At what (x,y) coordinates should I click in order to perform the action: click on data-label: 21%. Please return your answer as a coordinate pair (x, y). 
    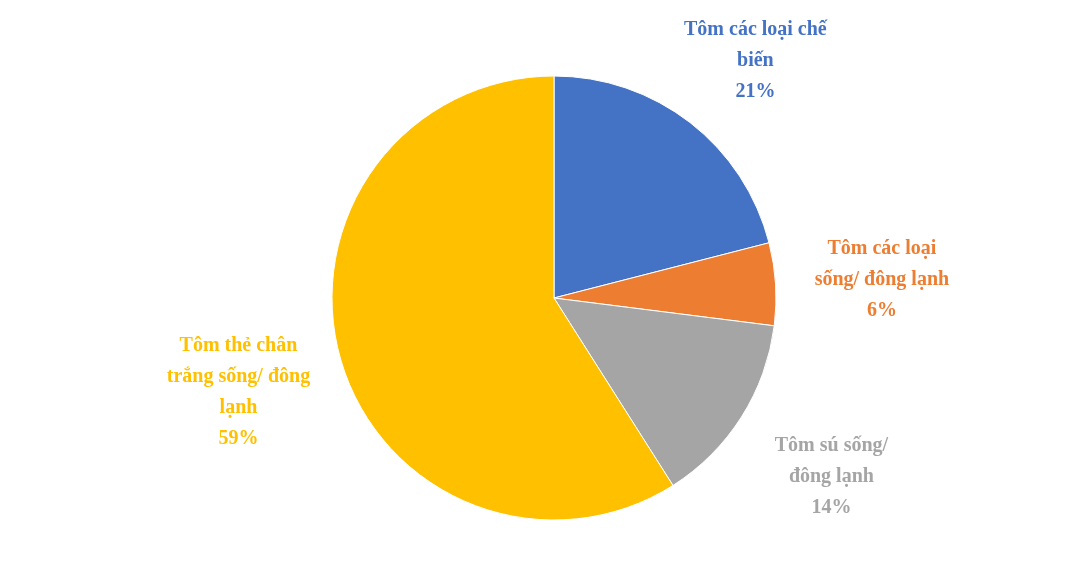
    Looking at the image, I should click on (755, 90).